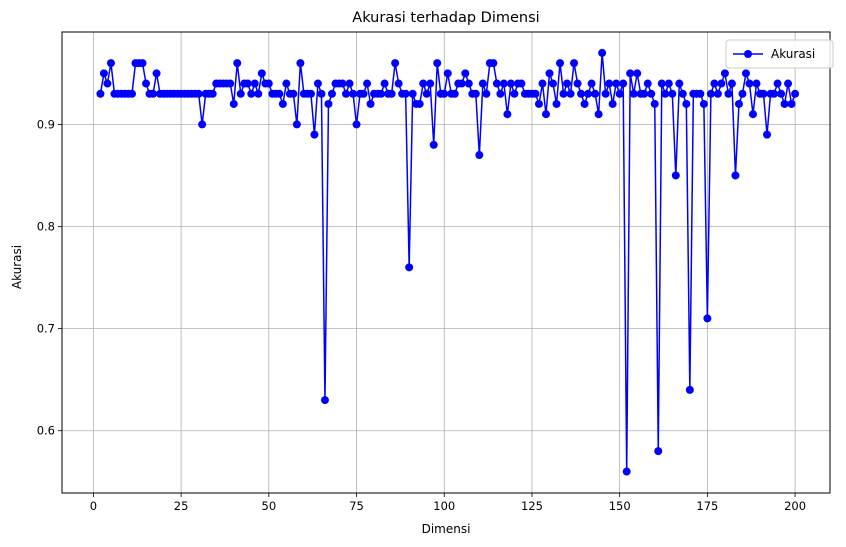 Image resolution: width=846 pixels, height=547 pixels. I want to click on x-tick-label: 200, so click(795, 506).